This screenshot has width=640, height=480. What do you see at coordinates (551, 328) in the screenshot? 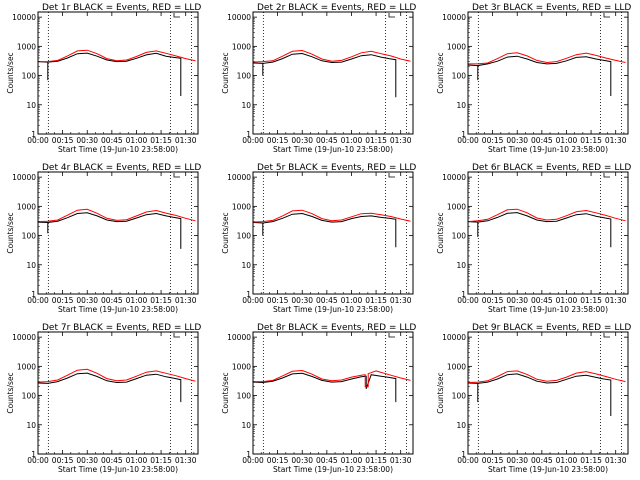
I see `panel-title: Det 9r BLACK = Events, RED = LLD` at bounding box center [551, 328].